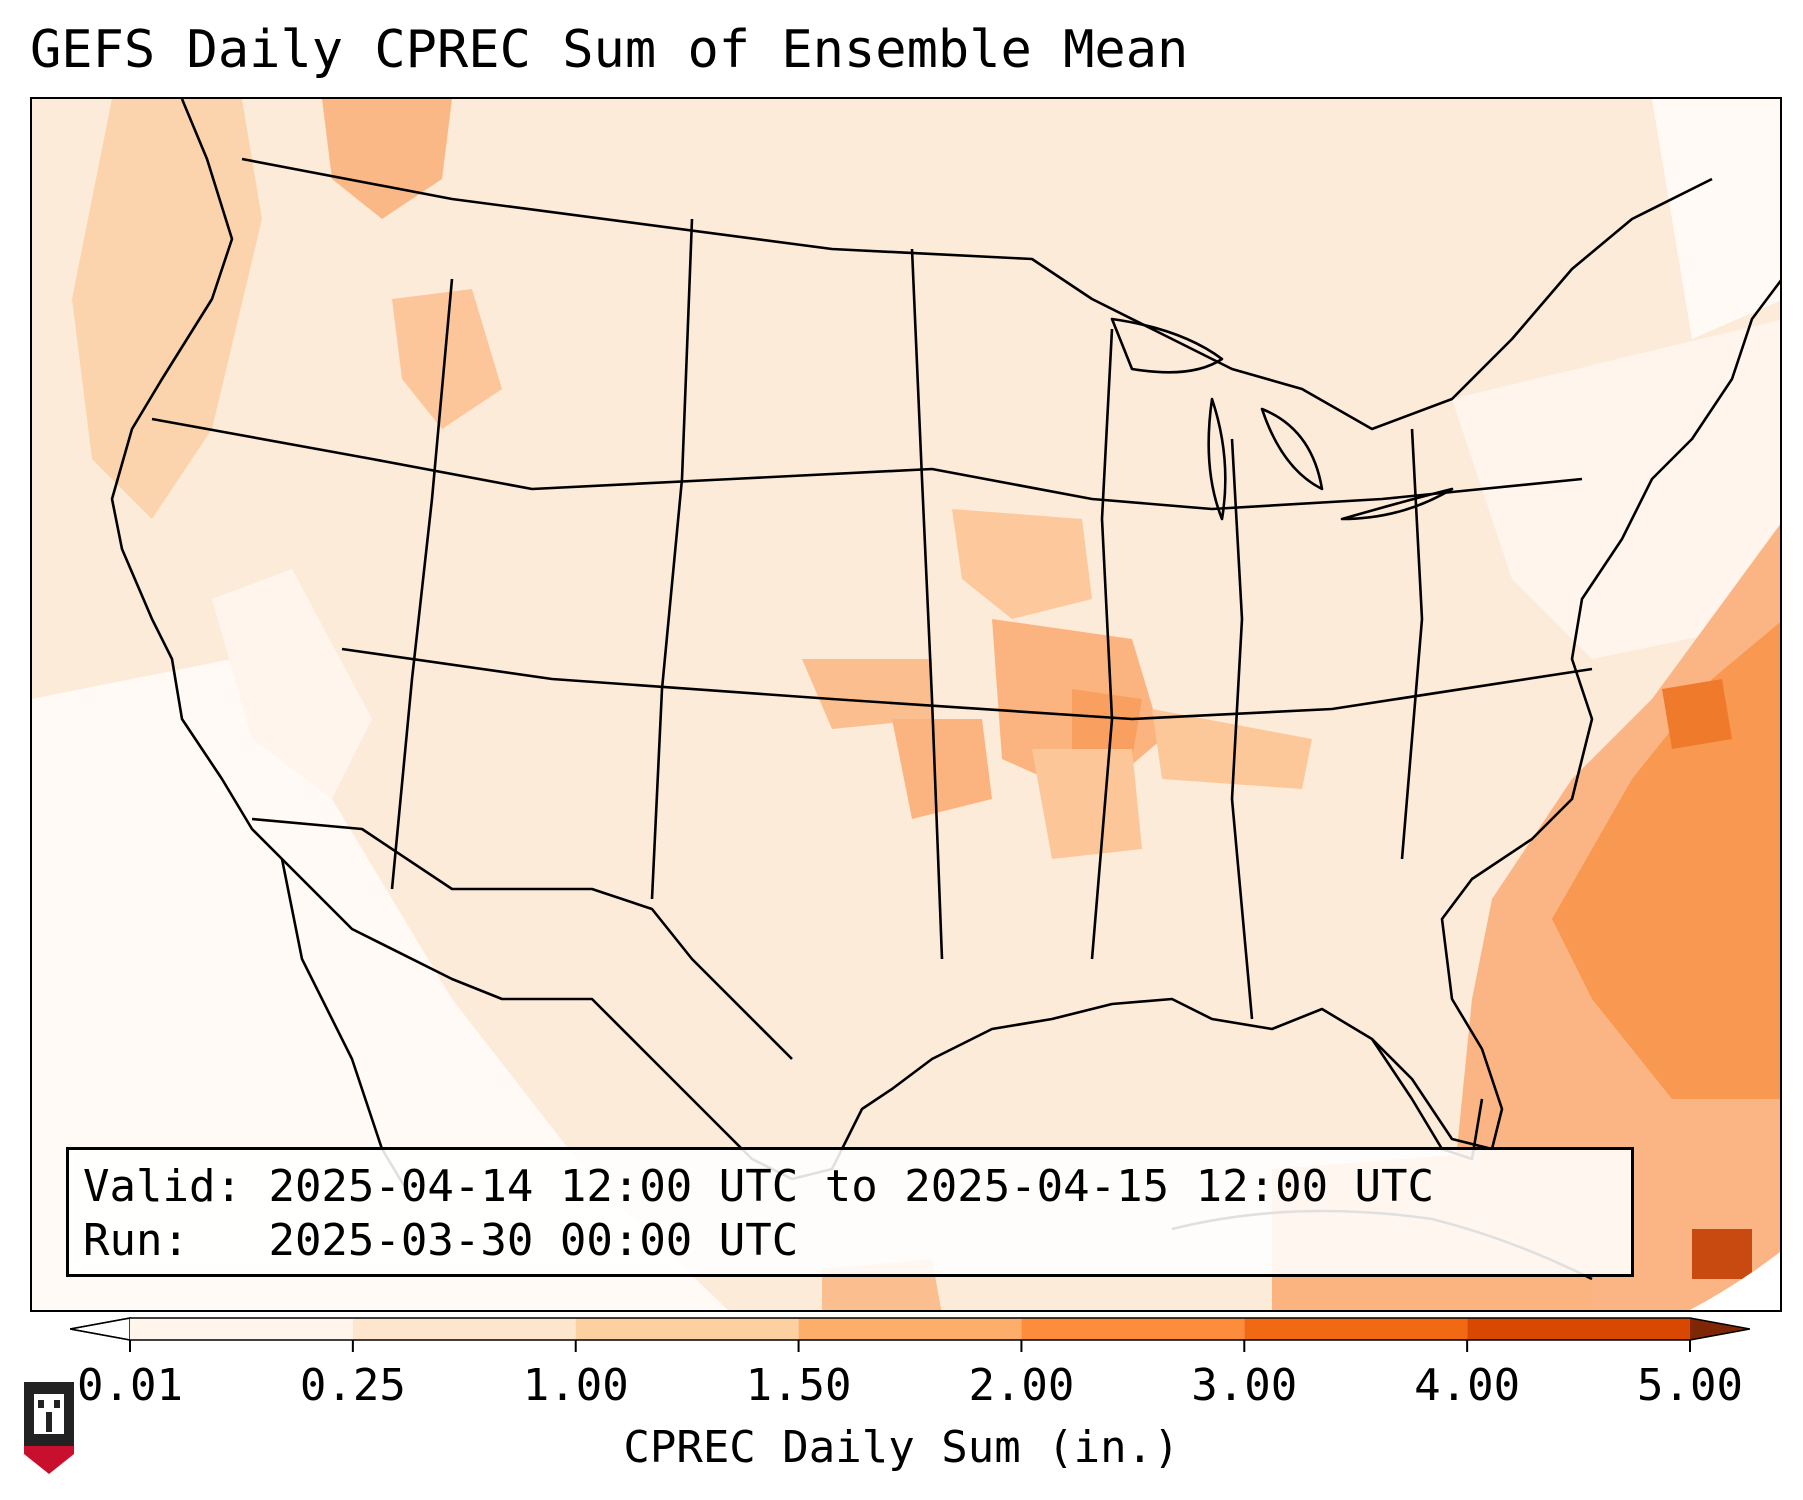 The height and width of the screenshot is (1500, 1803). I want to click on precip-light-northeast, so click(1716, 219).